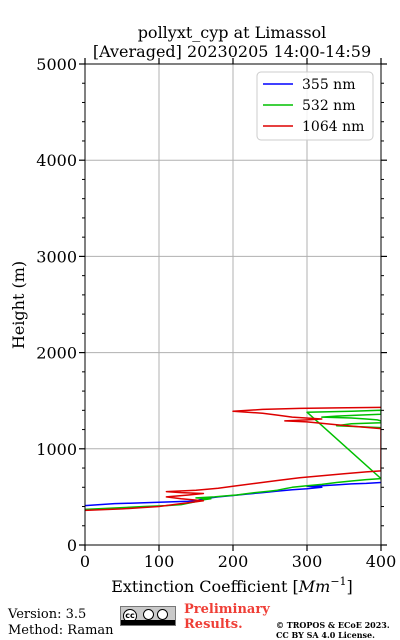  I want to click on x-tick-label: 300, so click(307, 561).